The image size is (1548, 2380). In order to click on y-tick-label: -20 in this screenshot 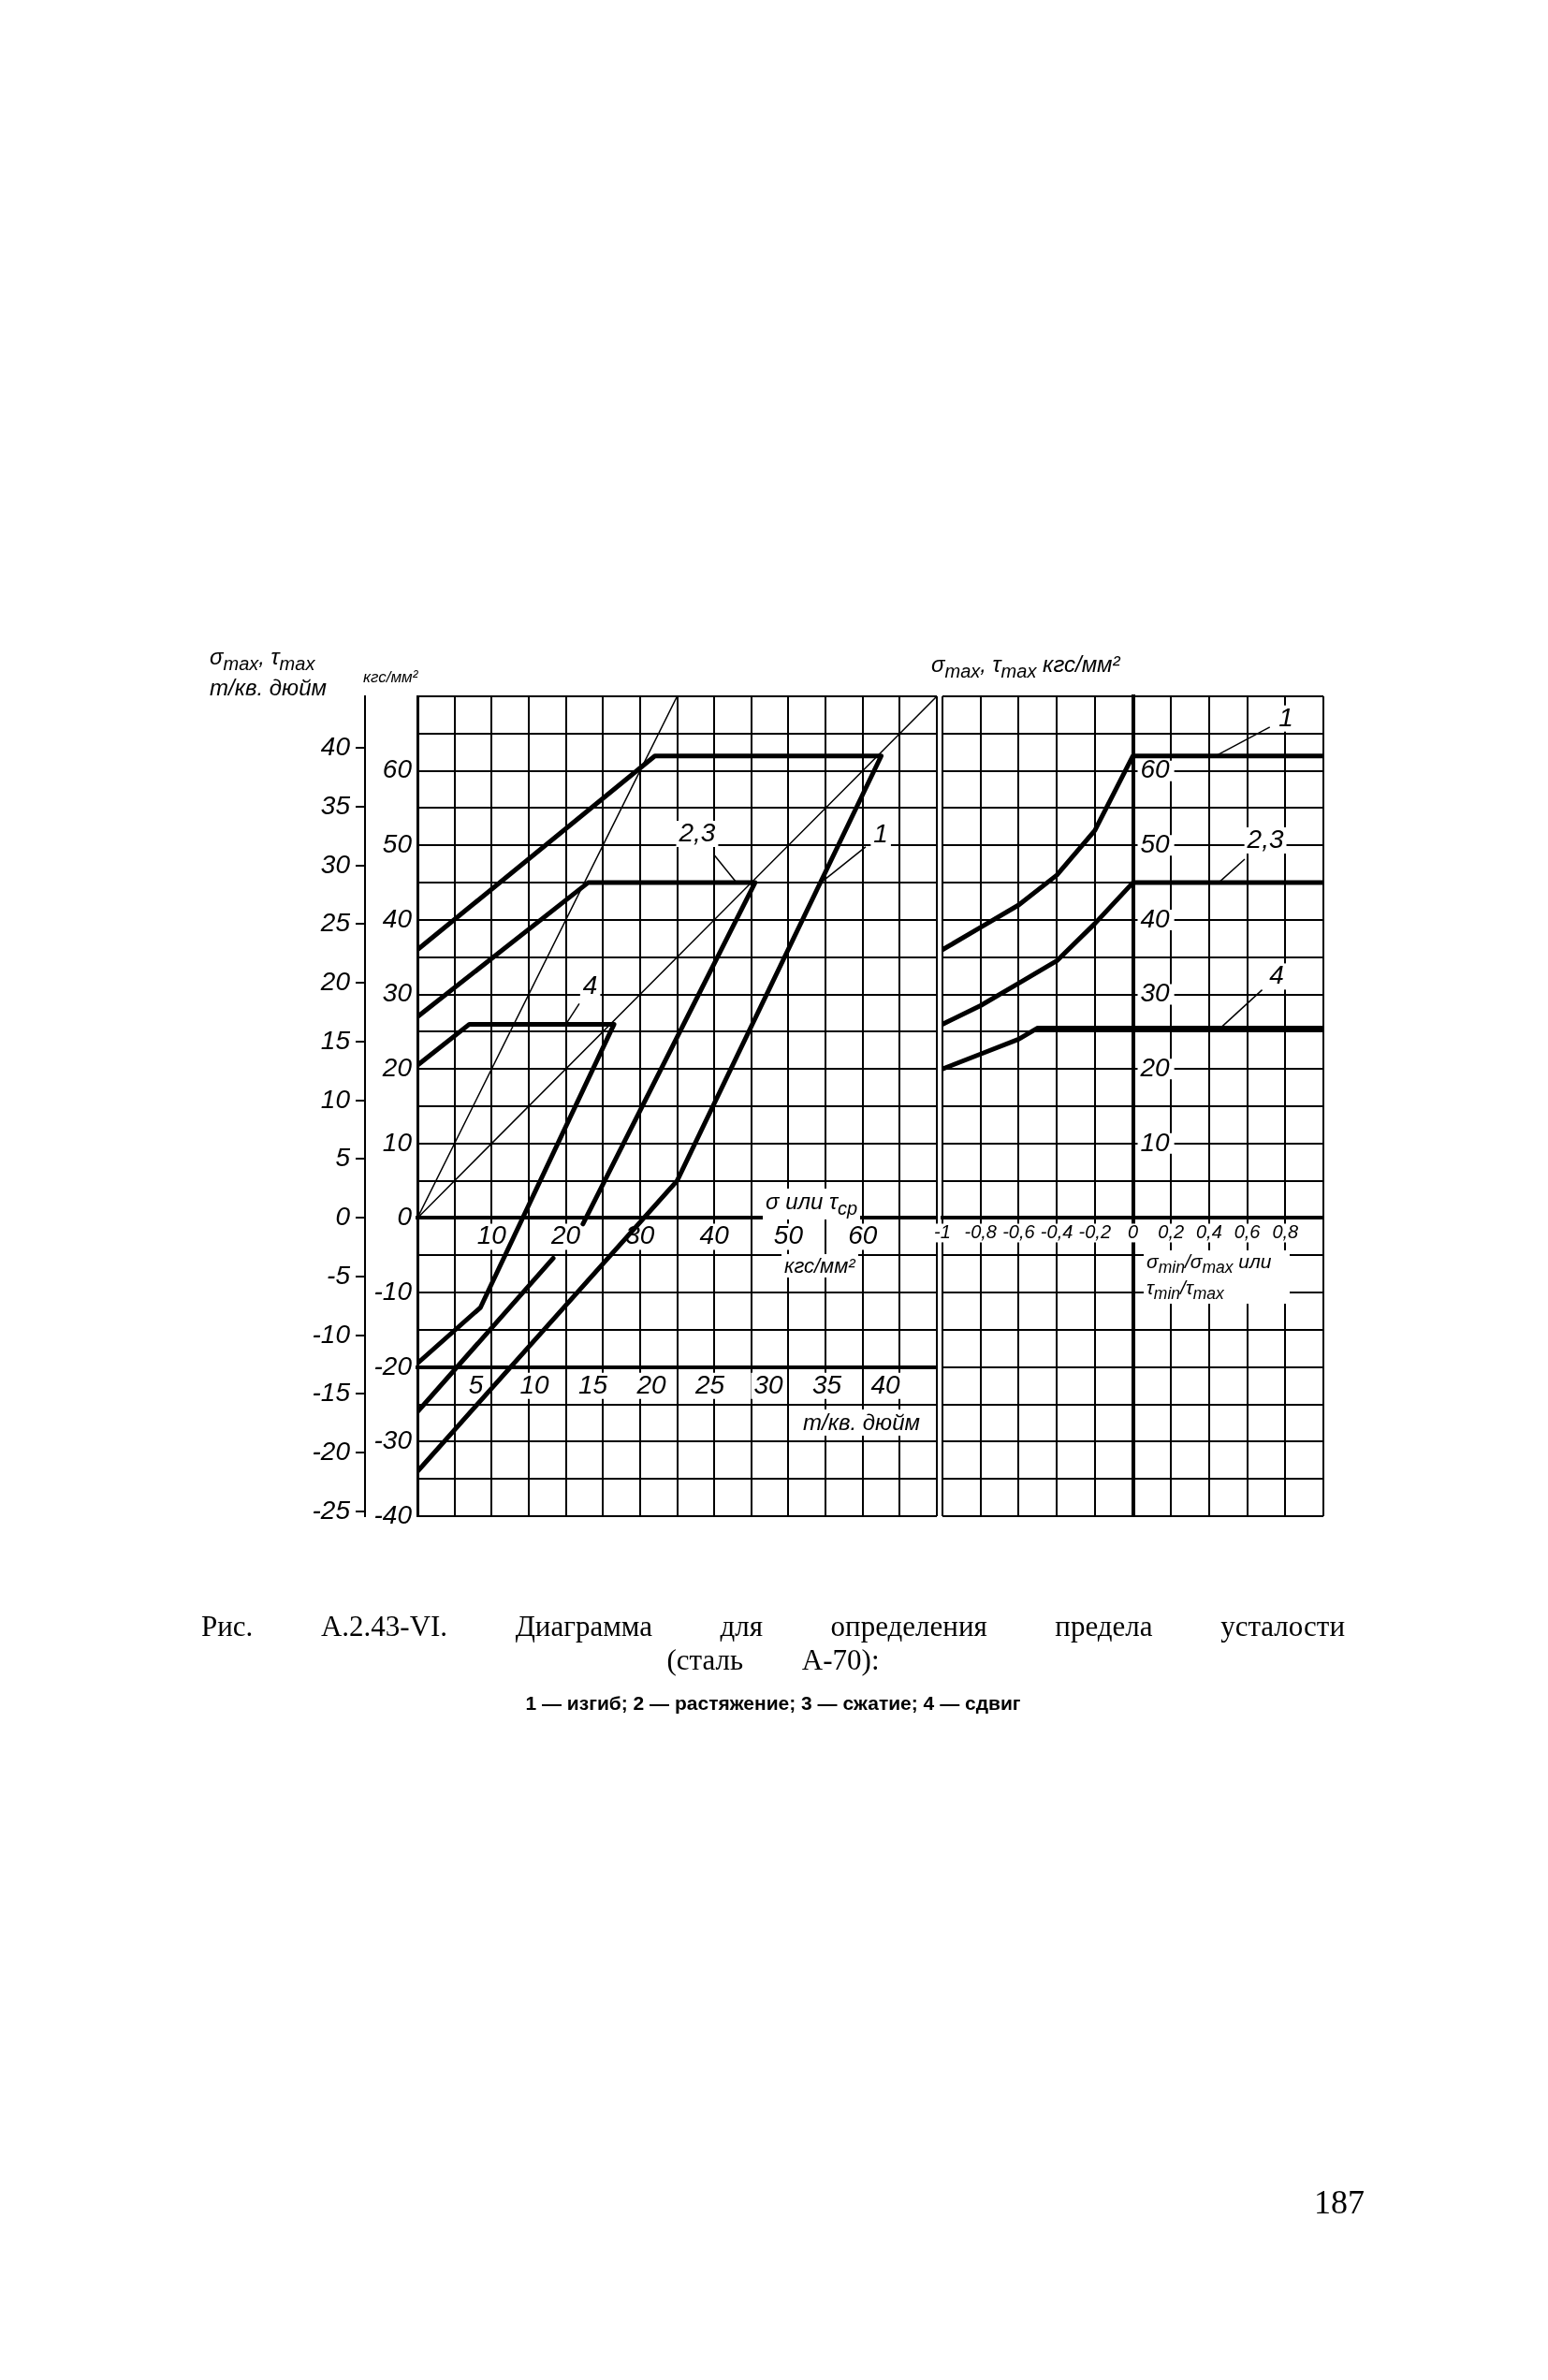, I will do `click(393, 1365)`.